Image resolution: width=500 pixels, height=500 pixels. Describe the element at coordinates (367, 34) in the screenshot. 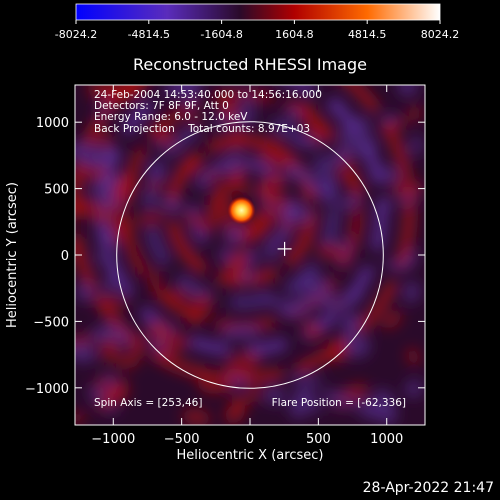

I see `colorbar-tick-label: 4814.5` at that location.